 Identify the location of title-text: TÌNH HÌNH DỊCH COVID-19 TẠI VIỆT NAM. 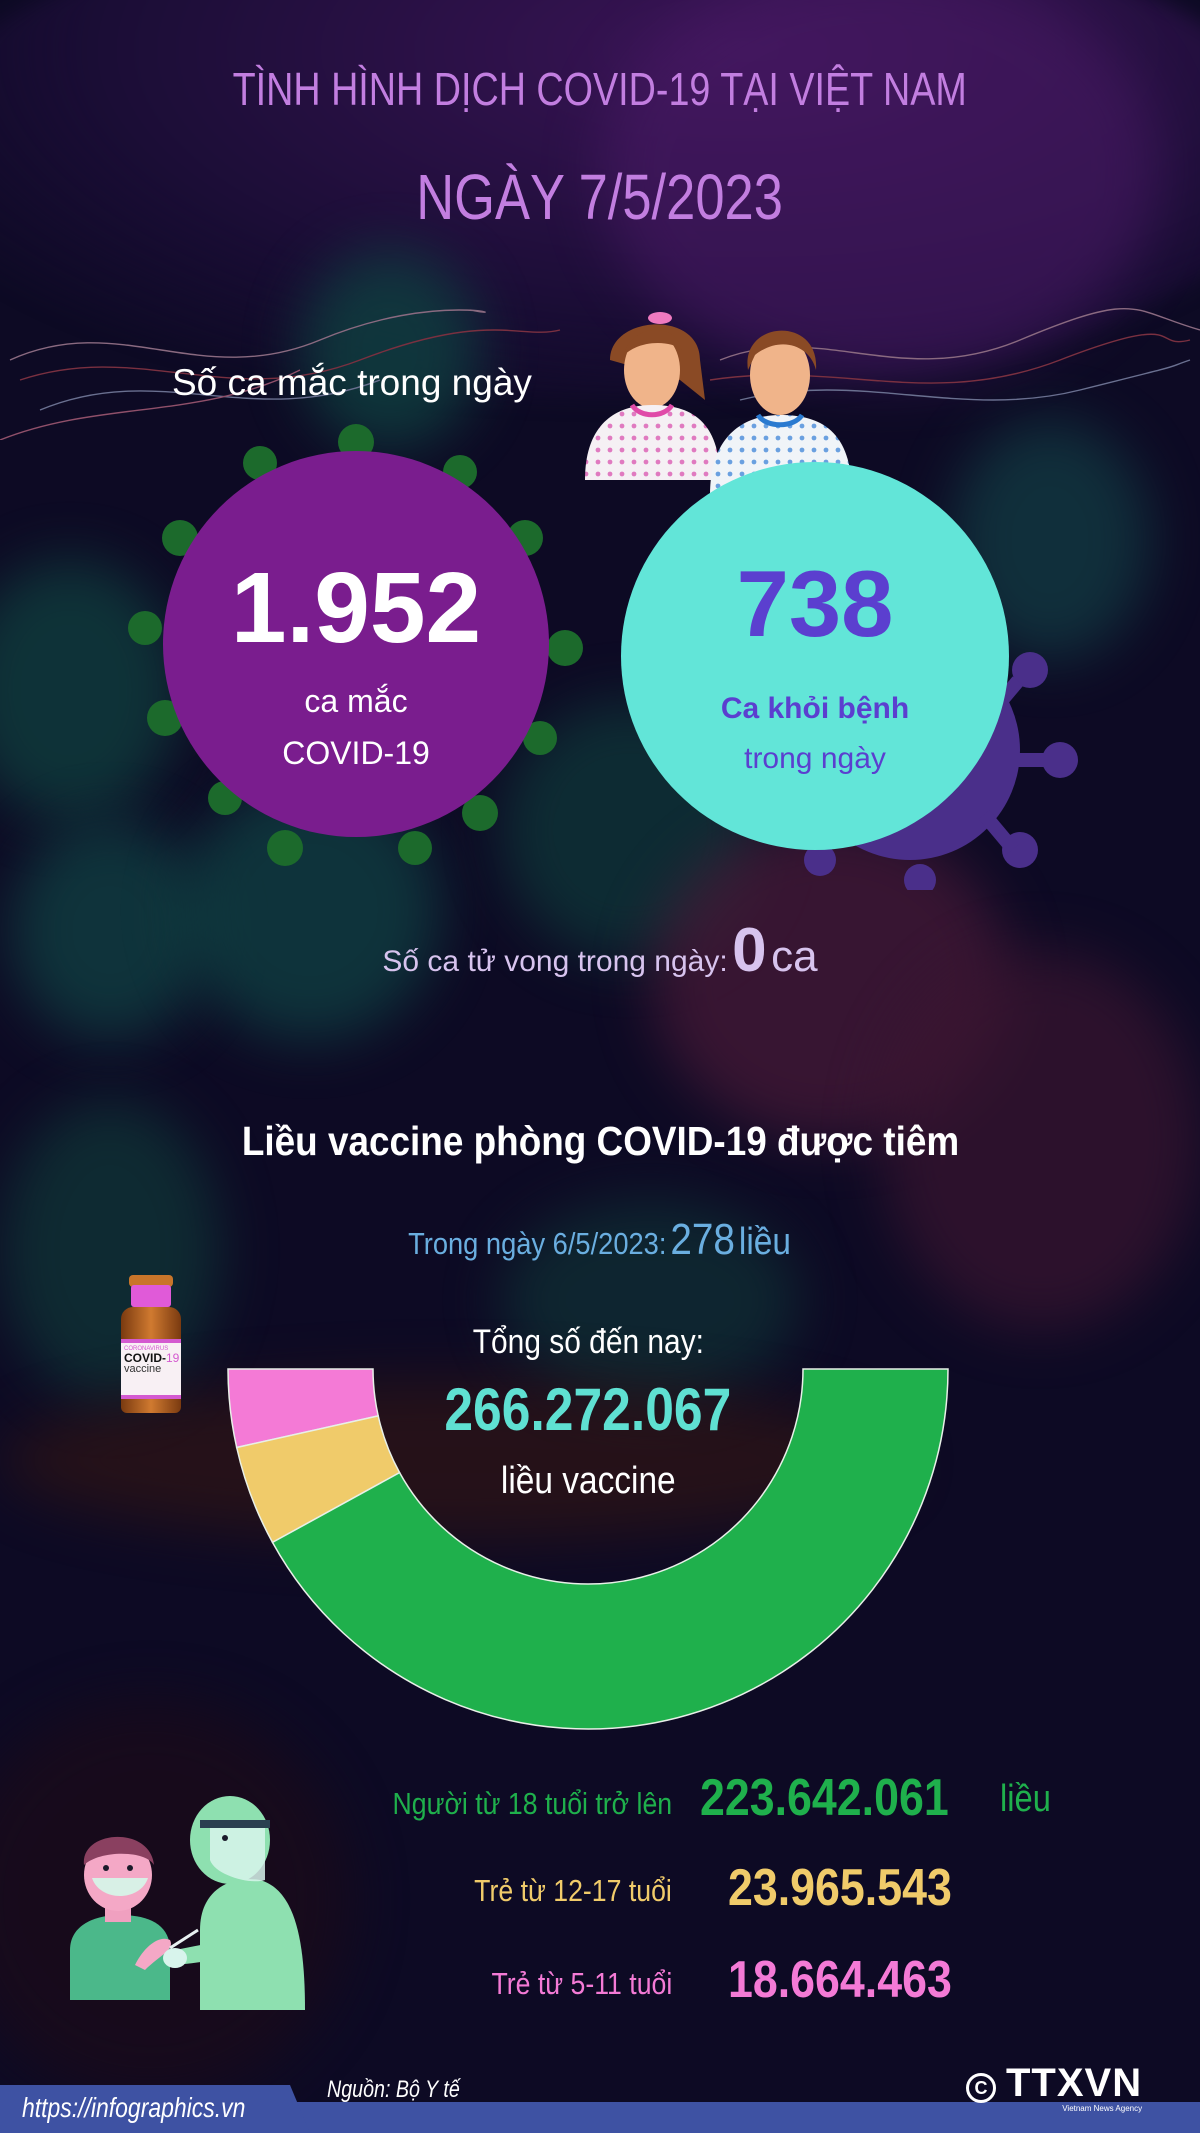
(600, 89).